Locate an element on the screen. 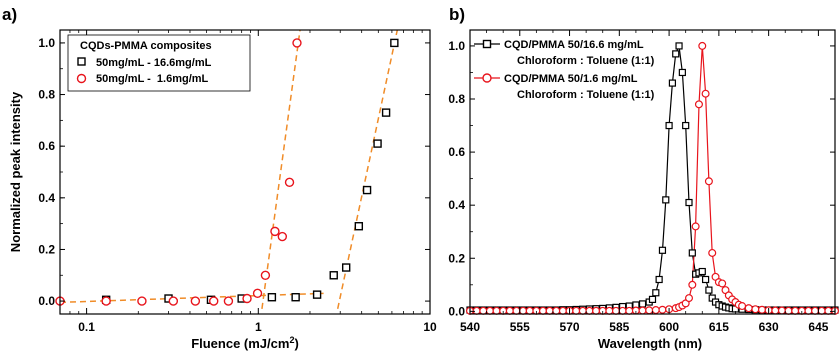 Image resolution: width=839 pixels, height=354 pixels. legend-box-a is located at coordinates (159, 63).